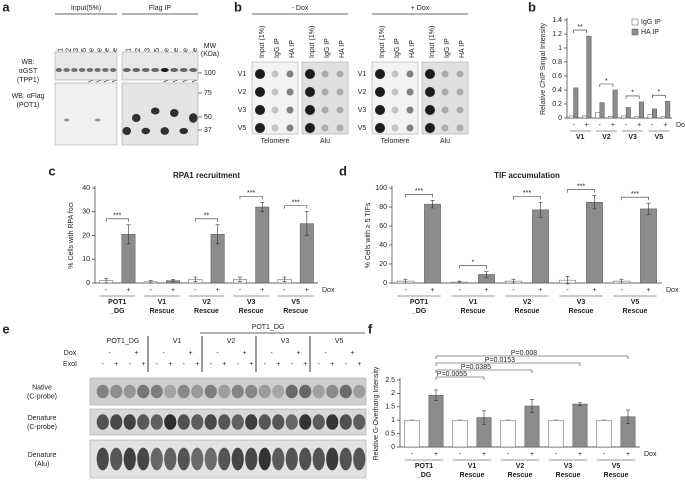 This screenshot has height=481, width=685. What do you see at coordinates (28, 71) in the screenshot?
I see `row-label: αGST` at bounding box center [28, 71].